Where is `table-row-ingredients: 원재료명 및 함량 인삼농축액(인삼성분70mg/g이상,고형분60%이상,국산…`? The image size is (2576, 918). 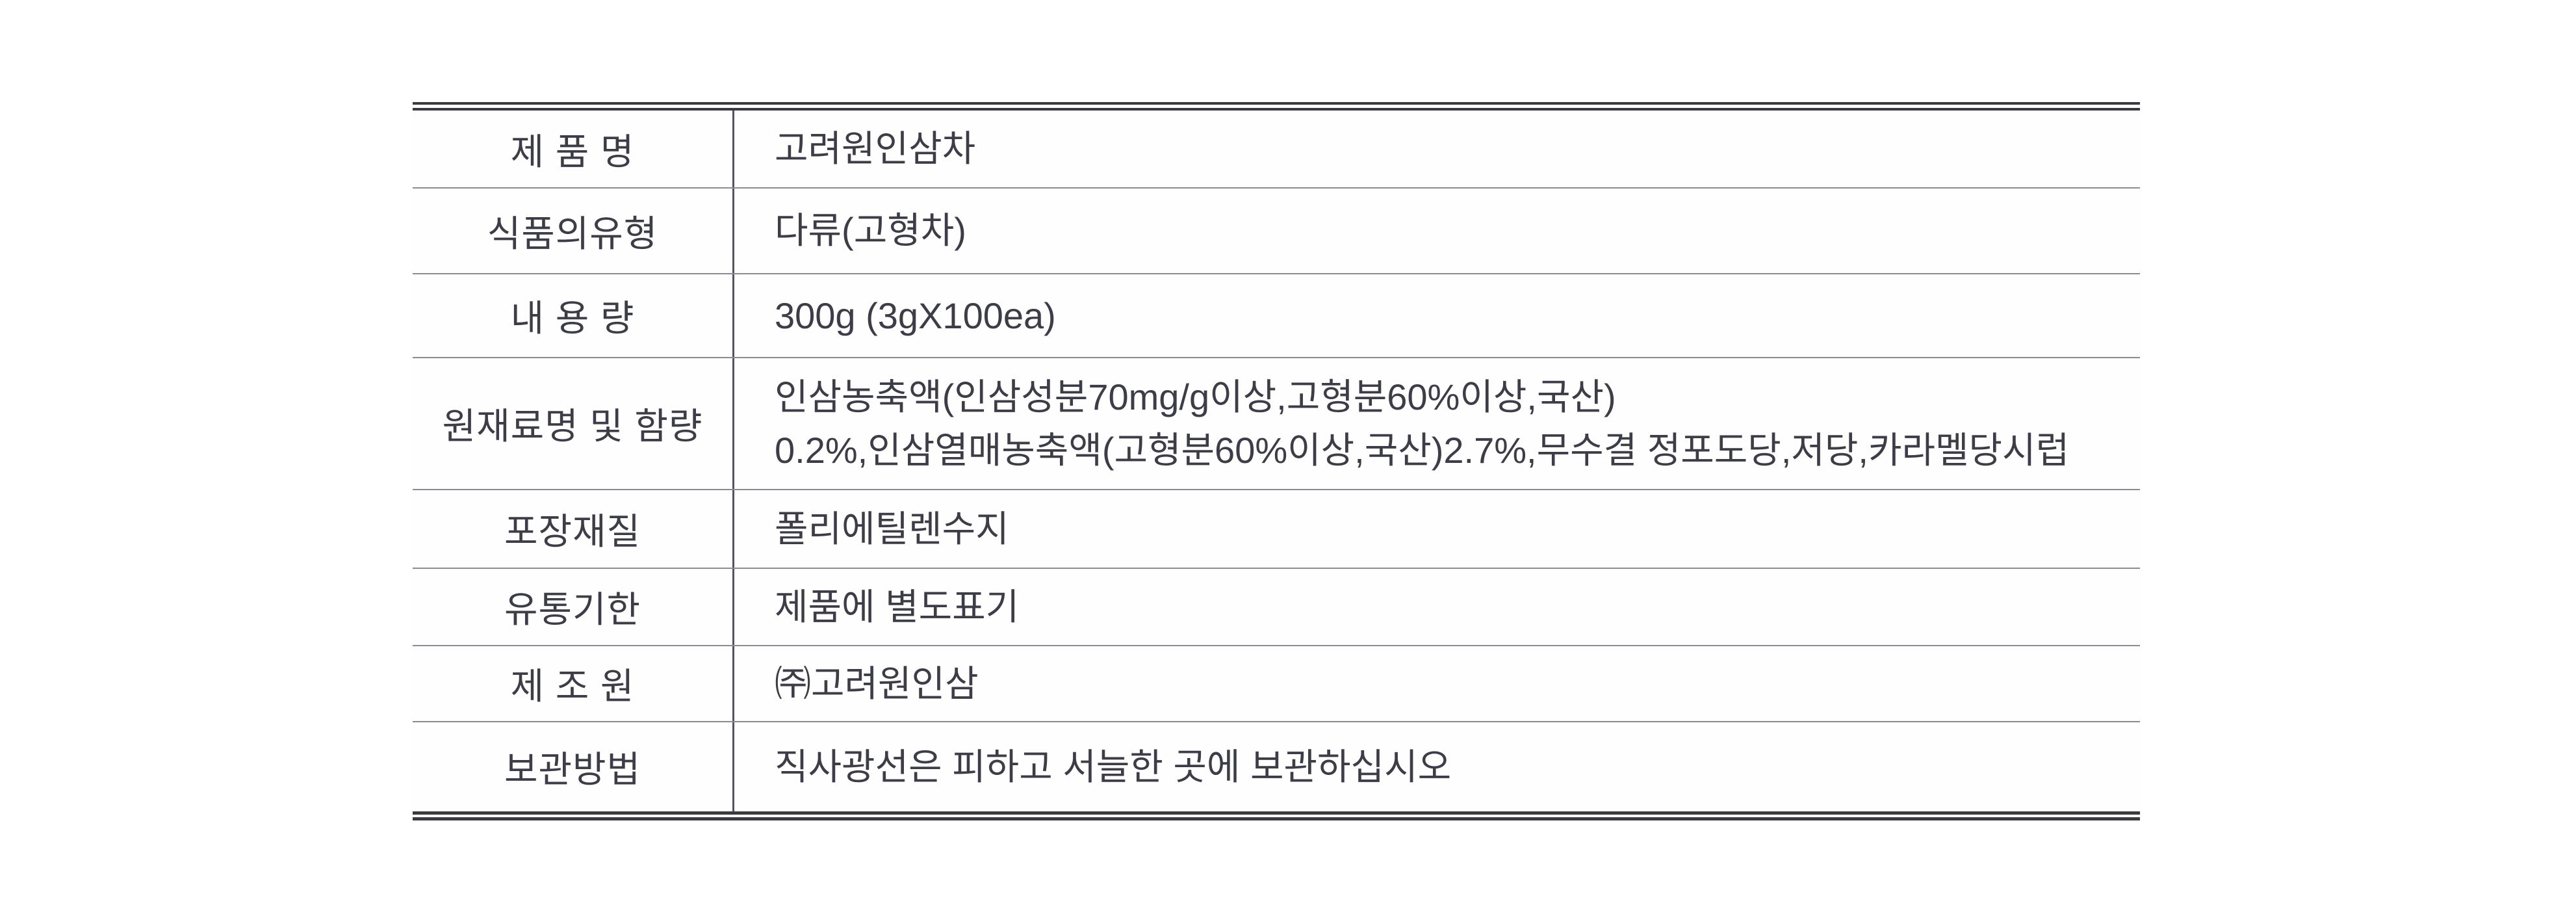
table-row-ingredients: 원재료명 및 함량 인삼농축액(인삼성분70mg/g이상,고형분60%이상,국산… is located at coordinates (1277, 424).